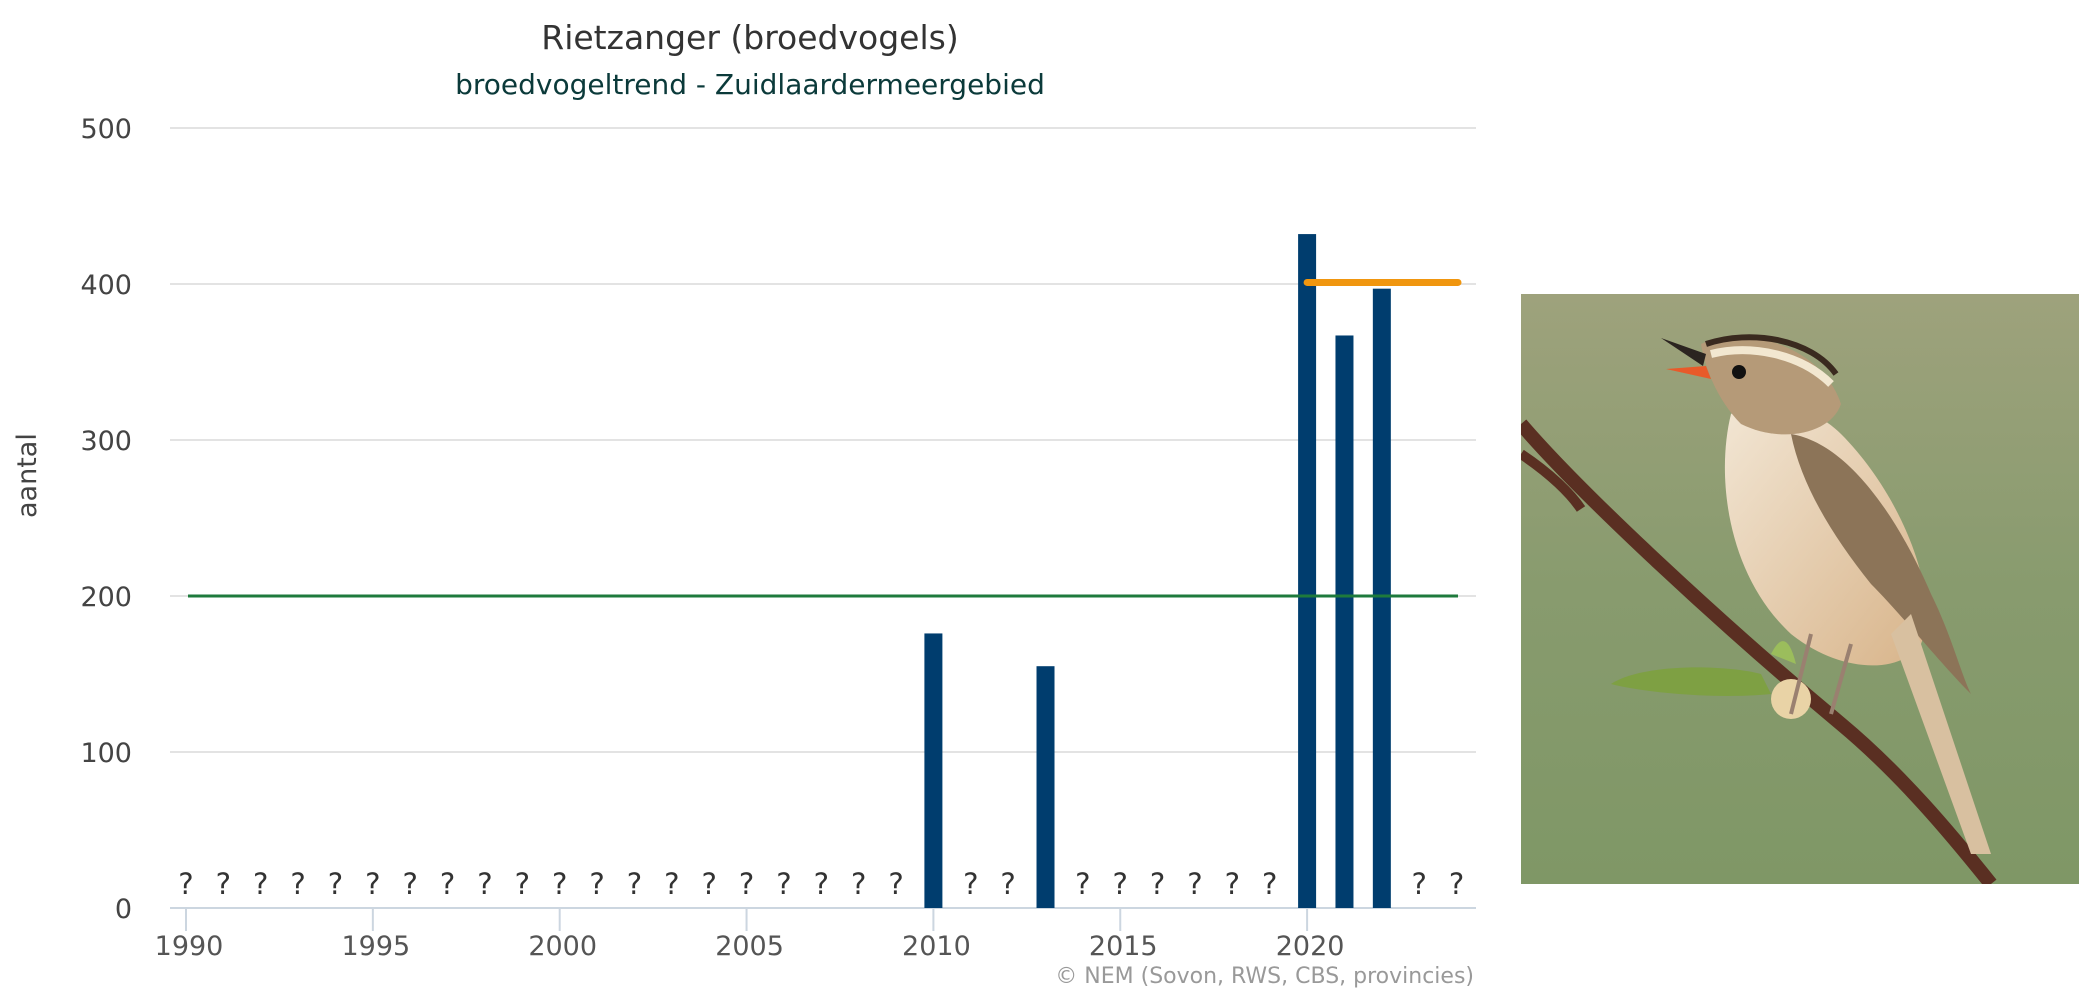 The height and width of the screenshot is (1000, 2079). What do you see at coordinates (1264, 976) in the screenshot?
I see `credits: © NEM (Sovon, RWS, CBS, provincies)` at bounding box center [1264, 976].